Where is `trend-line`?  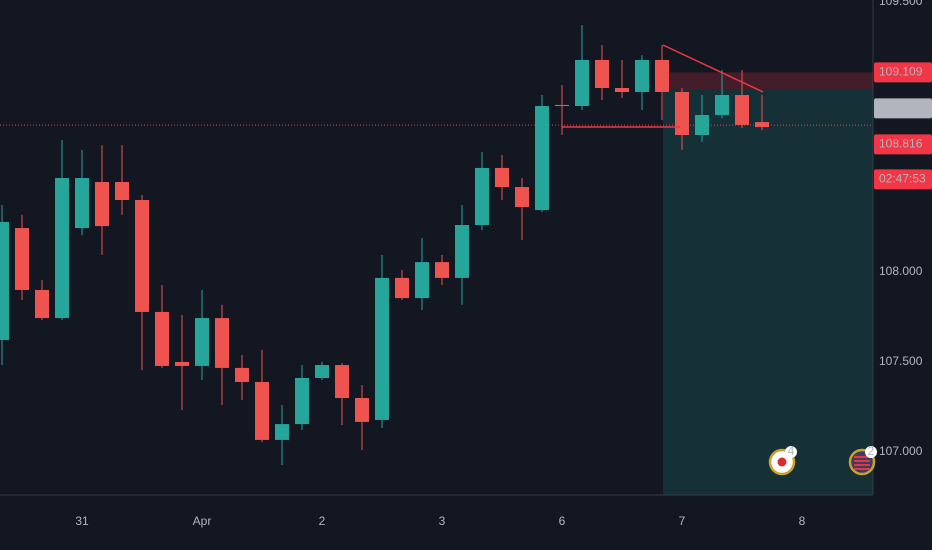
trend-line is located at coordinates (713, 68).